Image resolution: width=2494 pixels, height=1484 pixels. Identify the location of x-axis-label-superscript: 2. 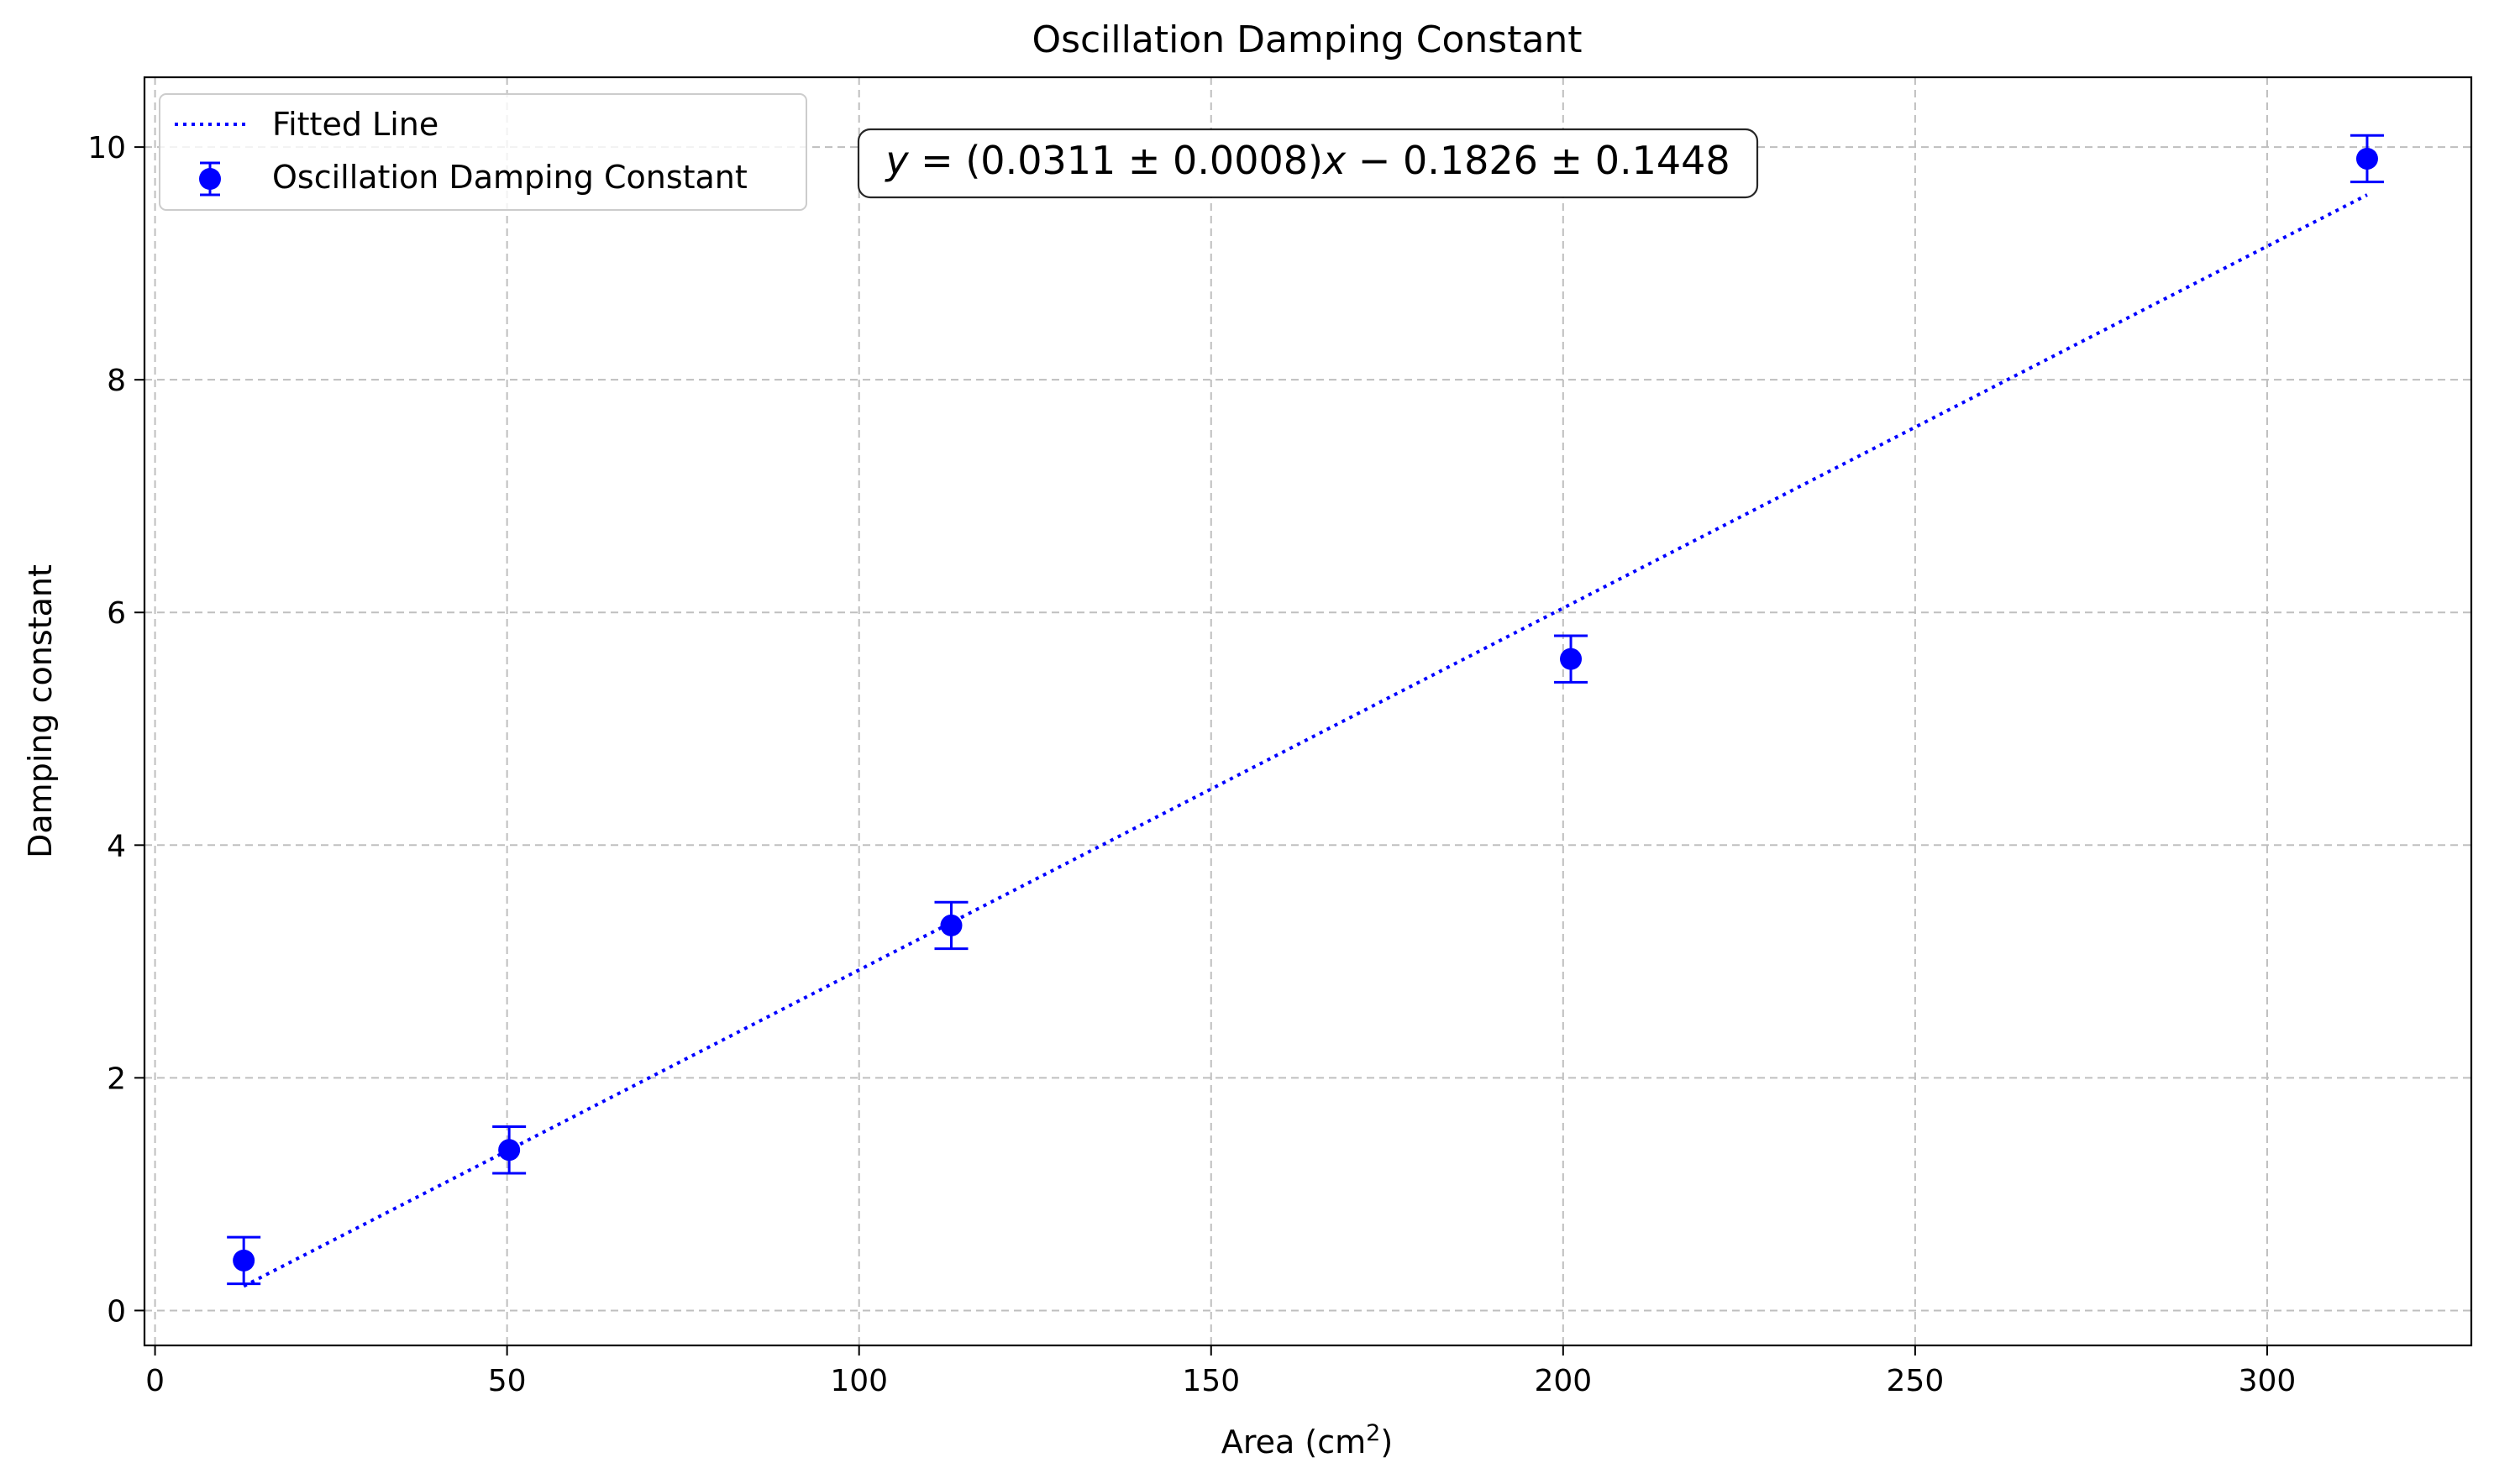
(1373, 1433).